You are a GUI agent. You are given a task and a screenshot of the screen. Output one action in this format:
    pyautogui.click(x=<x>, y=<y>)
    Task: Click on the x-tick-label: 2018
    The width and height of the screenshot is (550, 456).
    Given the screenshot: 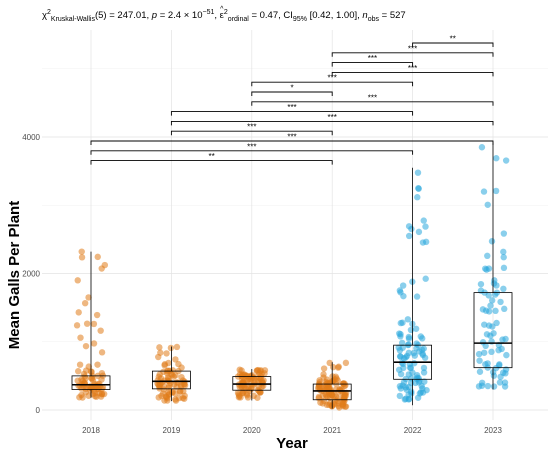 What is the action you would take?
    pyautogui.click(x=91, y=430)
    